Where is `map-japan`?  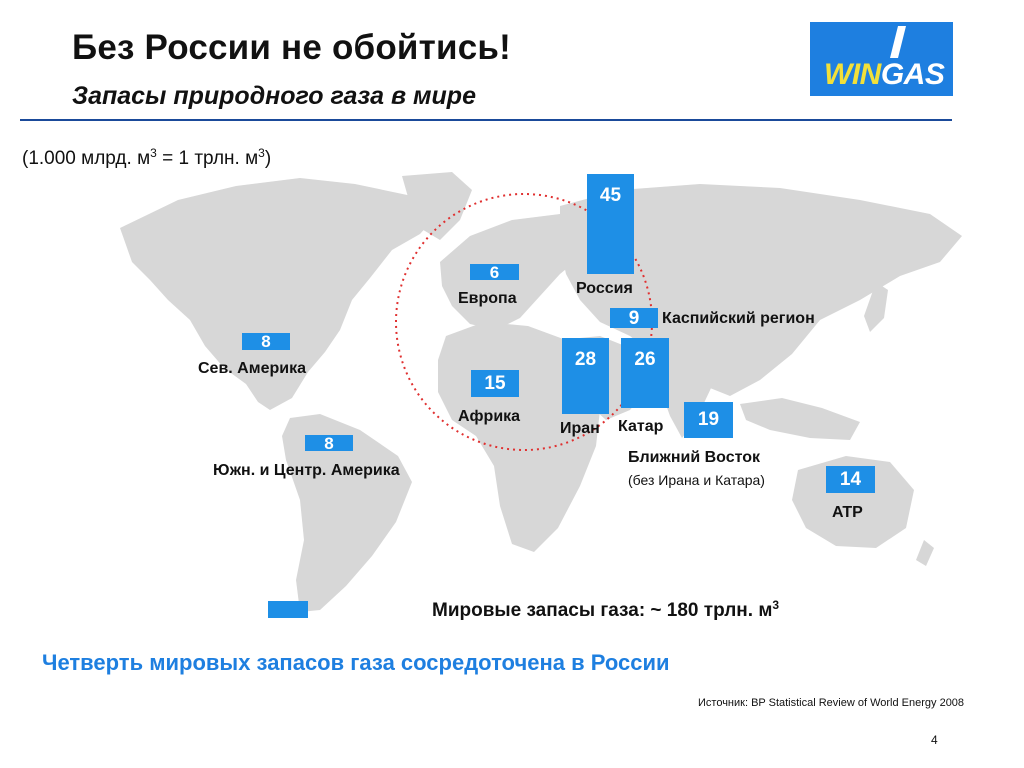
map-japan is located at coordinates (876, 307).